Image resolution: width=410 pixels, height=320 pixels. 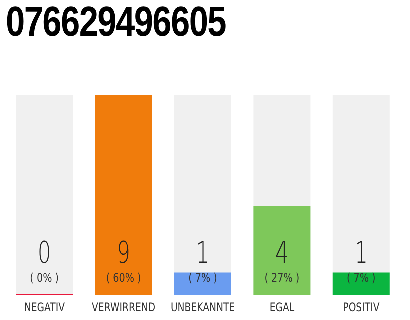 What do you see at coordinates (282, 307) in the screenshot?
I see `x-tick-label: EGAL` at bounding box center [282, 307].